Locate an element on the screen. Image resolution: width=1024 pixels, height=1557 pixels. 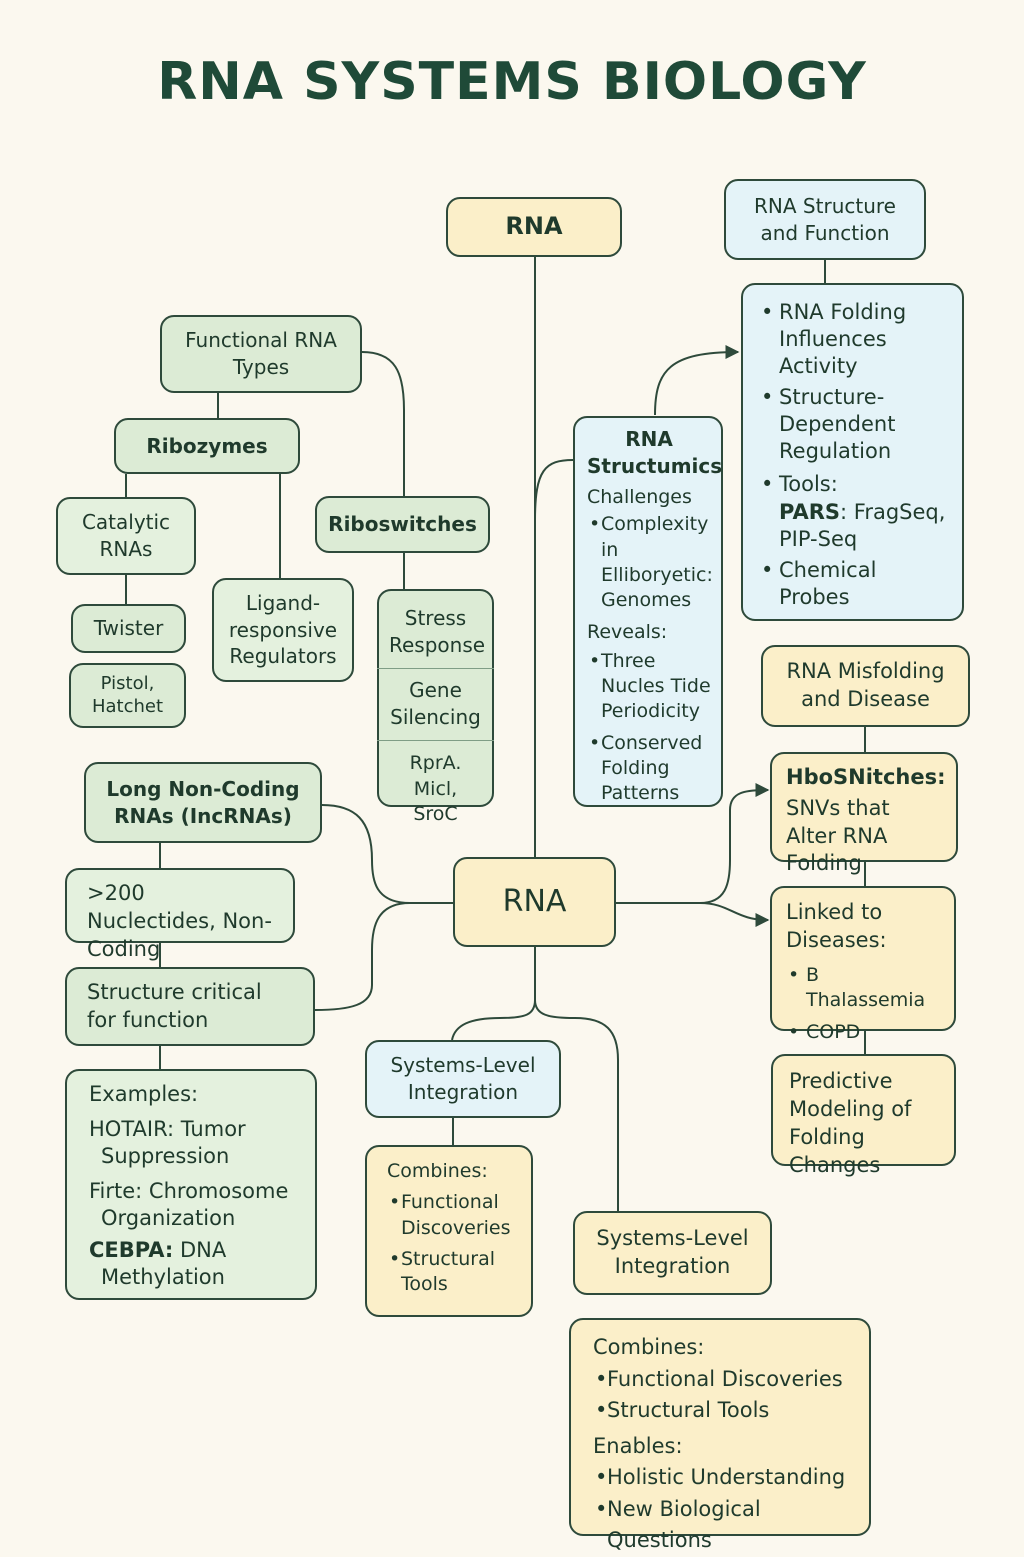
edge-center-critical is located at coordinates (362, 956).